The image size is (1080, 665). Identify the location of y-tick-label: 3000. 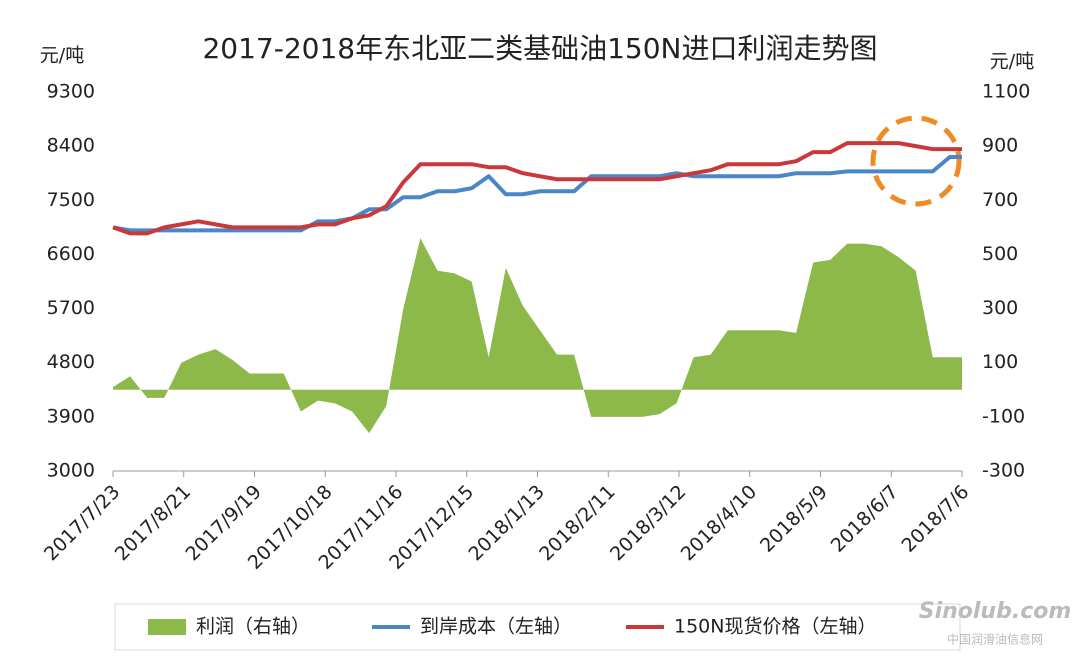
(71, 471).